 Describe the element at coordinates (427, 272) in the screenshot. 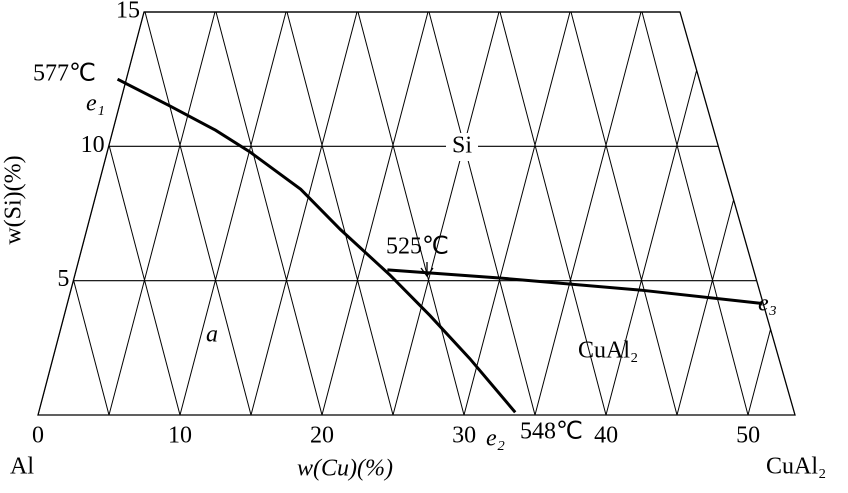

I see `annotation-arrowhead` at that location.